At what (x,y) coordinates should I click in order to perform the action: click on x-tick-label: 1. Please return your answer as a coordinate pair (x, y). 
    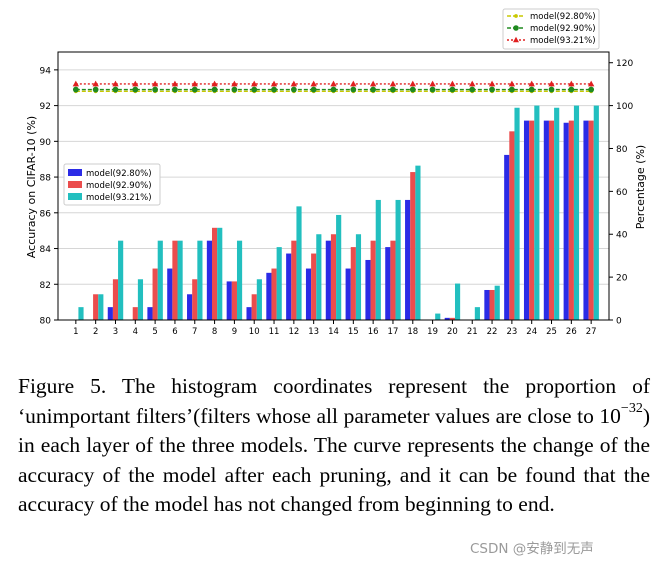
    Looking at the image, I should click on (75, 332).